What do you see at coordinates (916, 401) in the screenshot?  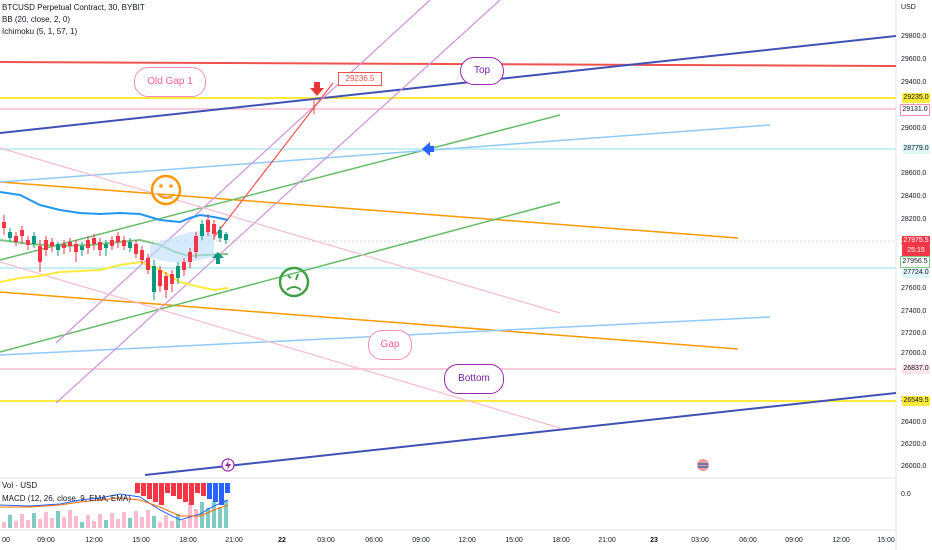 I see `price-label-26549: 26549.5` at bounding box center [916, 401].